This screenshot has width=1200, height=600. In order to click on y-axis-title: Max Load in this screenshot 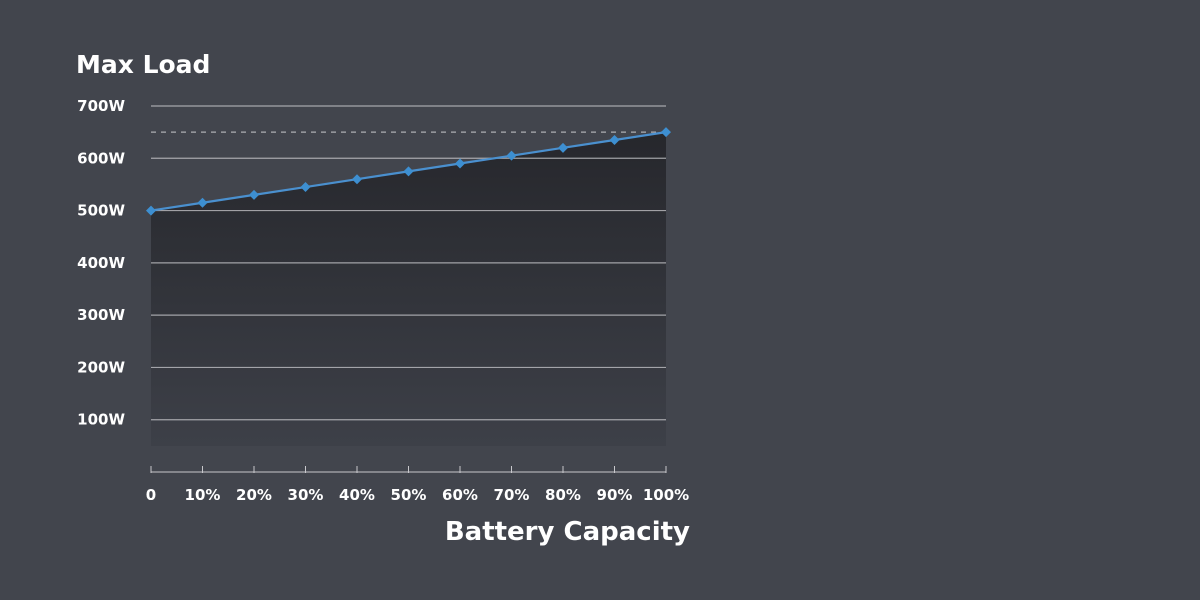, I will do `click(143, 64)`.